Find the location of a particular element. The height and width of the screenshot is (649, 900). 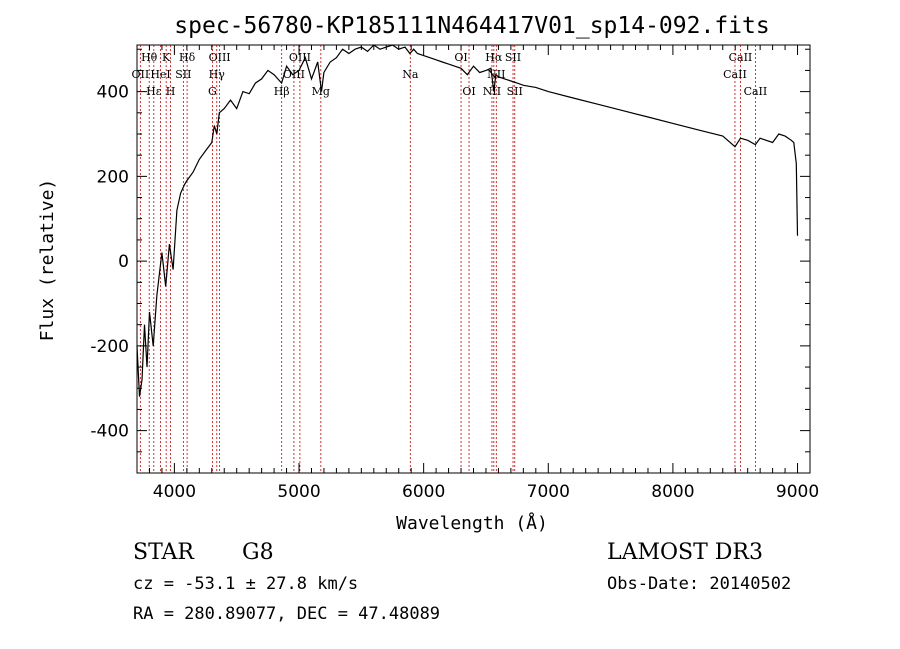

x-tick-label: 9000 is located at coordinates (797, 492).